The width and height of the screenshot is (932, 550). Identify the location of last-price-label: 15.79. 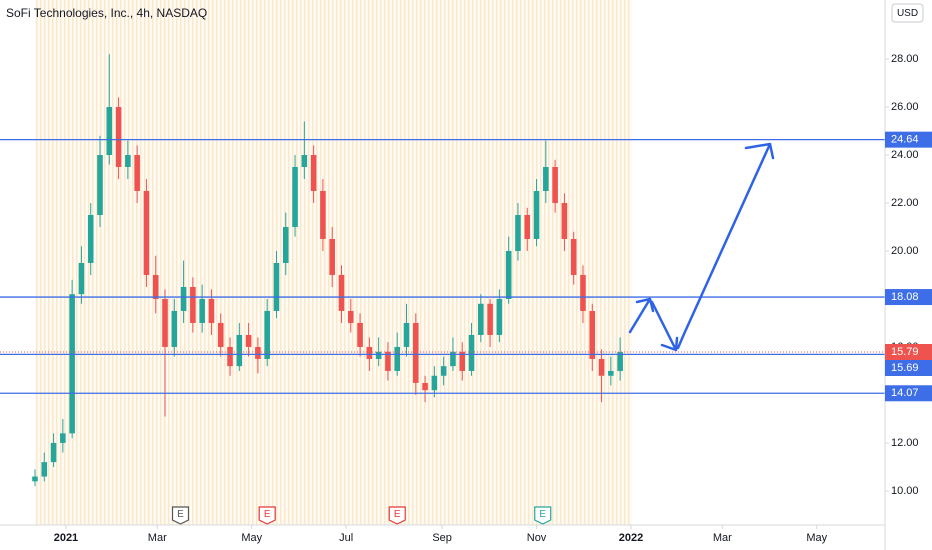
(905, 352).